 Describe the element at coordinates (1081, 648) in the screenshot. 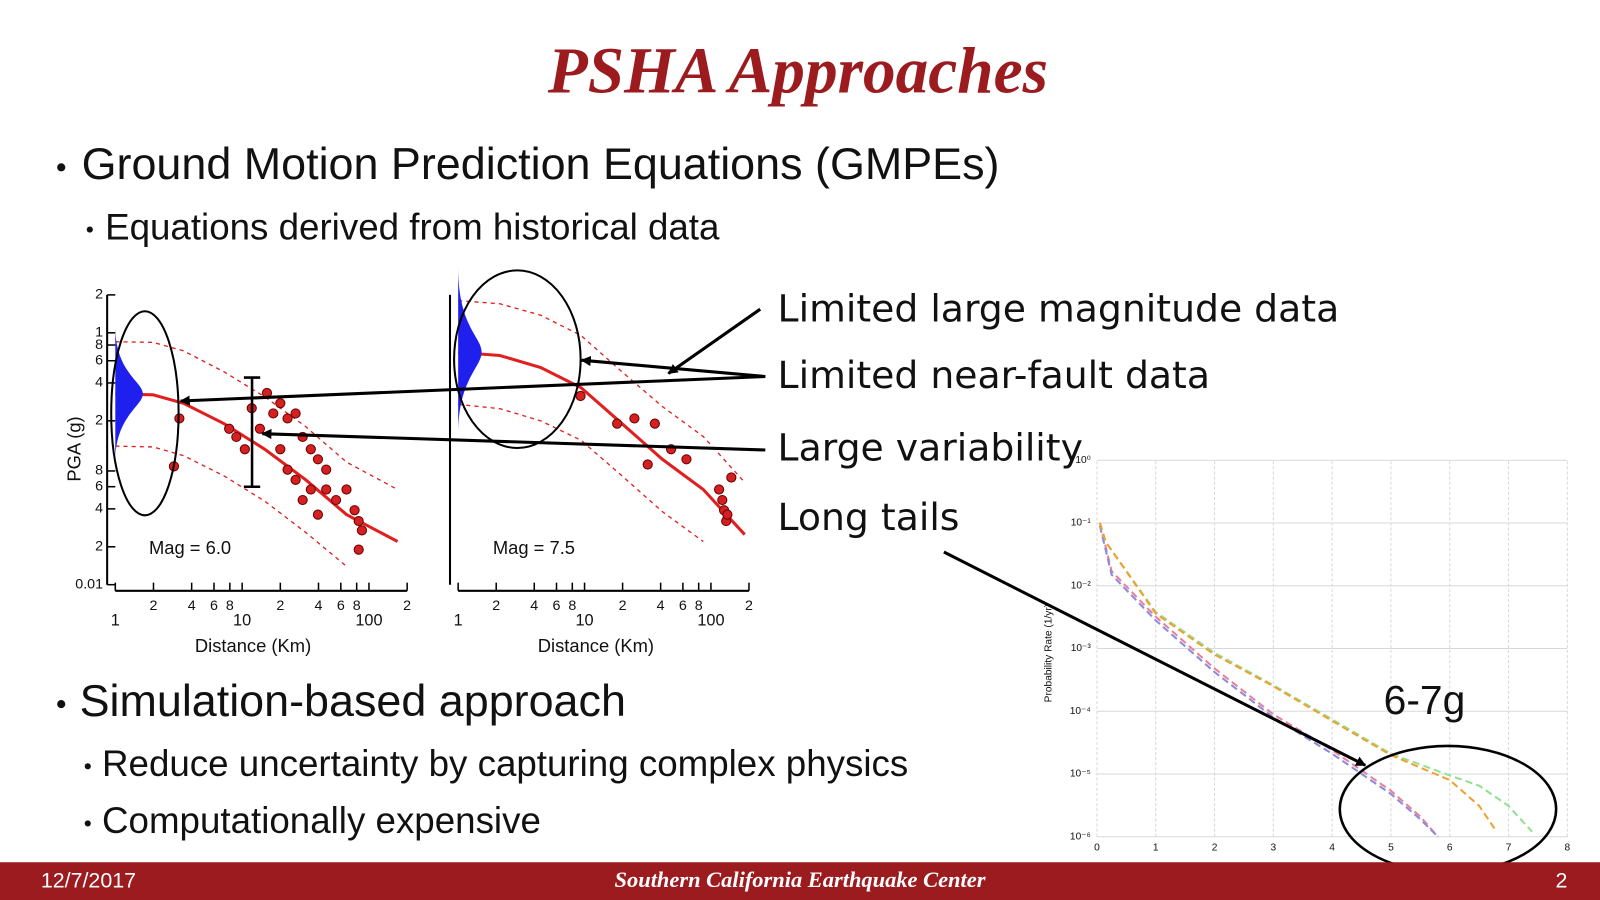

I see `y-tick-label: 10⁻³` at that location.